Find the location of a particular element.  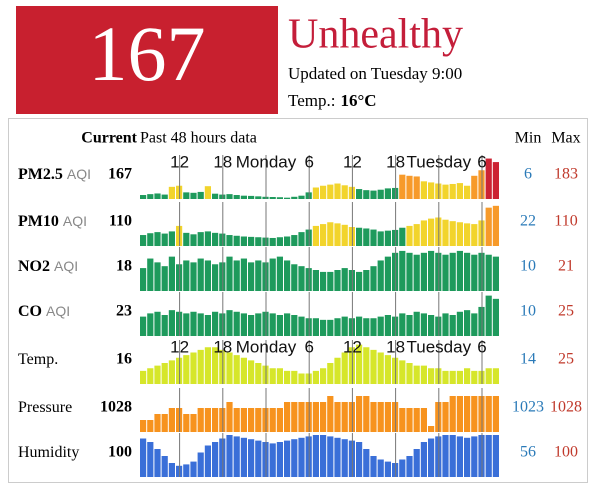

row-label: PM2.5 AQI is located at coordinates (54, 174).